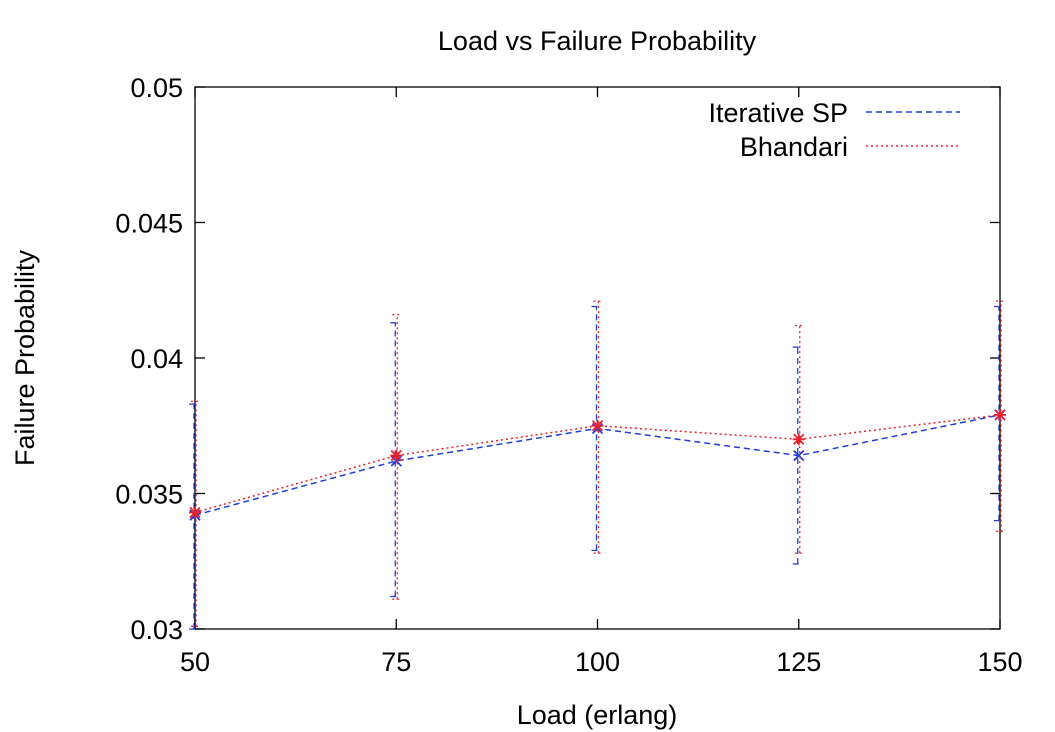 The width and height of the screenshot is (1055, 732). What do you see at coordinates (834, 130) in the screenshot?
I see `legend: Iterative SP Bhandari` at bounding box center [834, 130].